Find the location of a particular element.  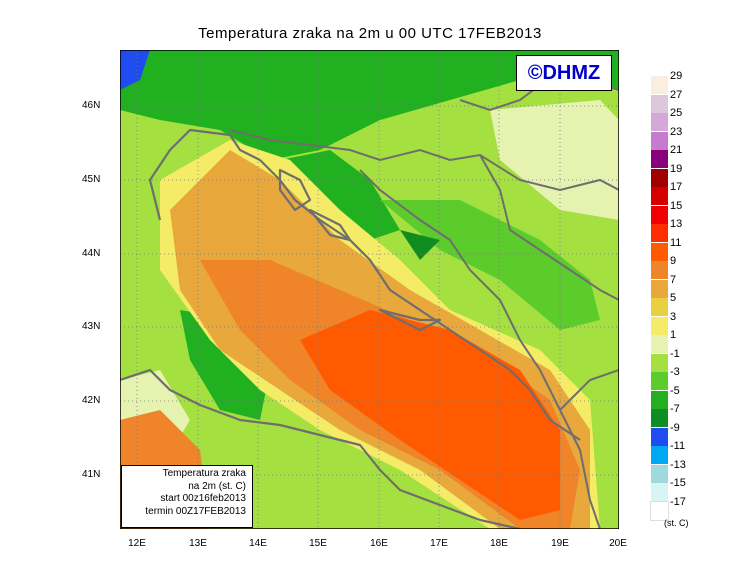

colorbar-label: -15 is located at coordinates (678, 483).